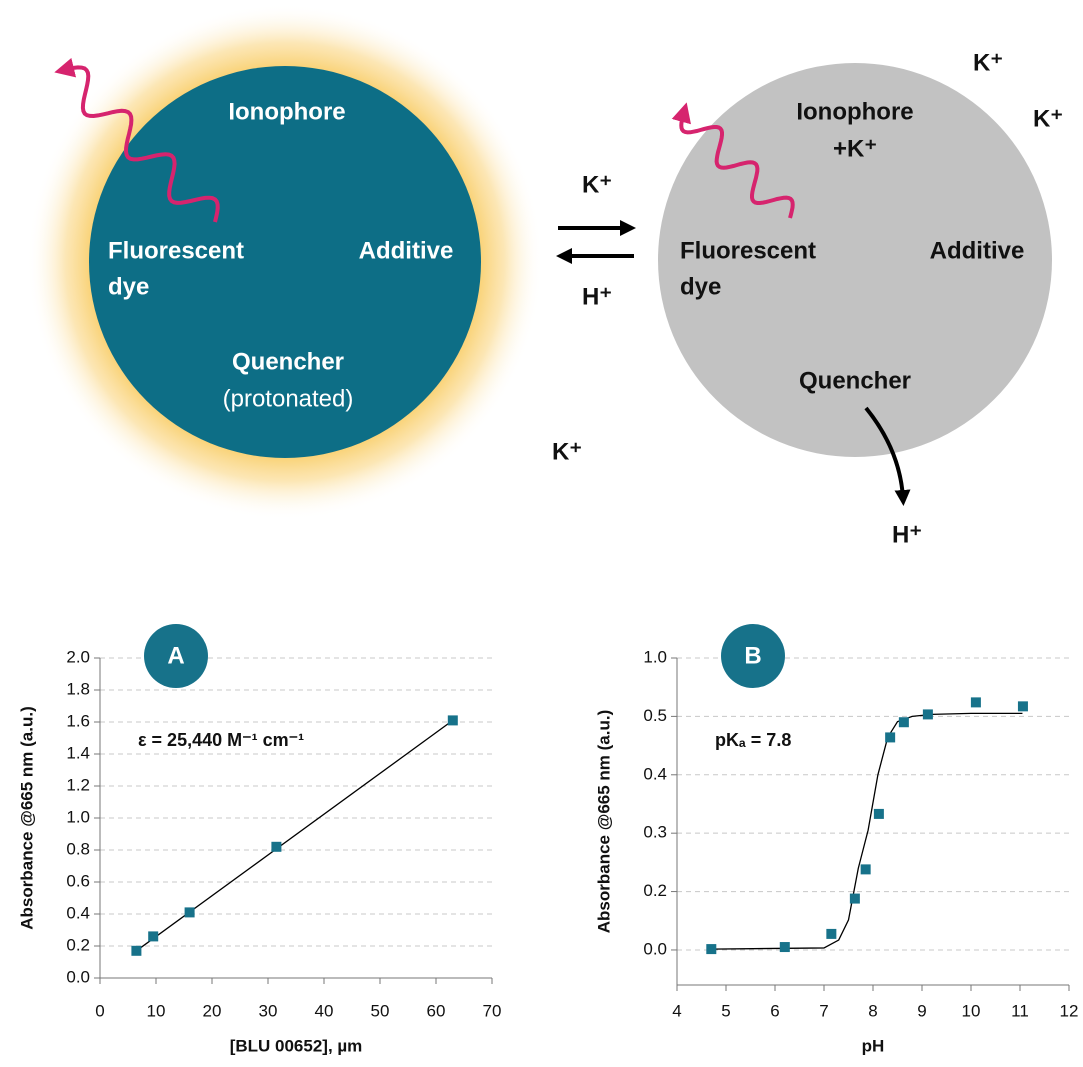 This screenshot has height=1067, width=1083. I want to click on label: (protonated), so click(288, 398).